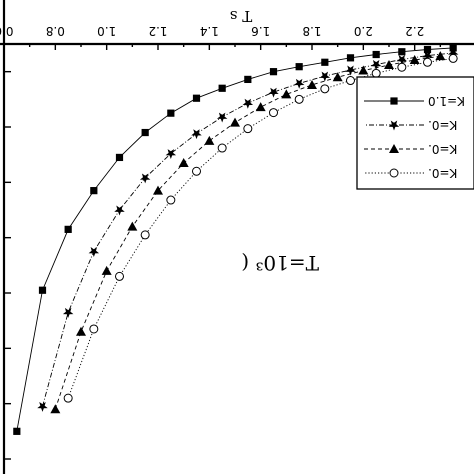 The image size is (474, 474). What do you see at coordinates (260, 31) in the screenshot?
I see `x-tick-label: 1.6` at bounding box center [260, 31].